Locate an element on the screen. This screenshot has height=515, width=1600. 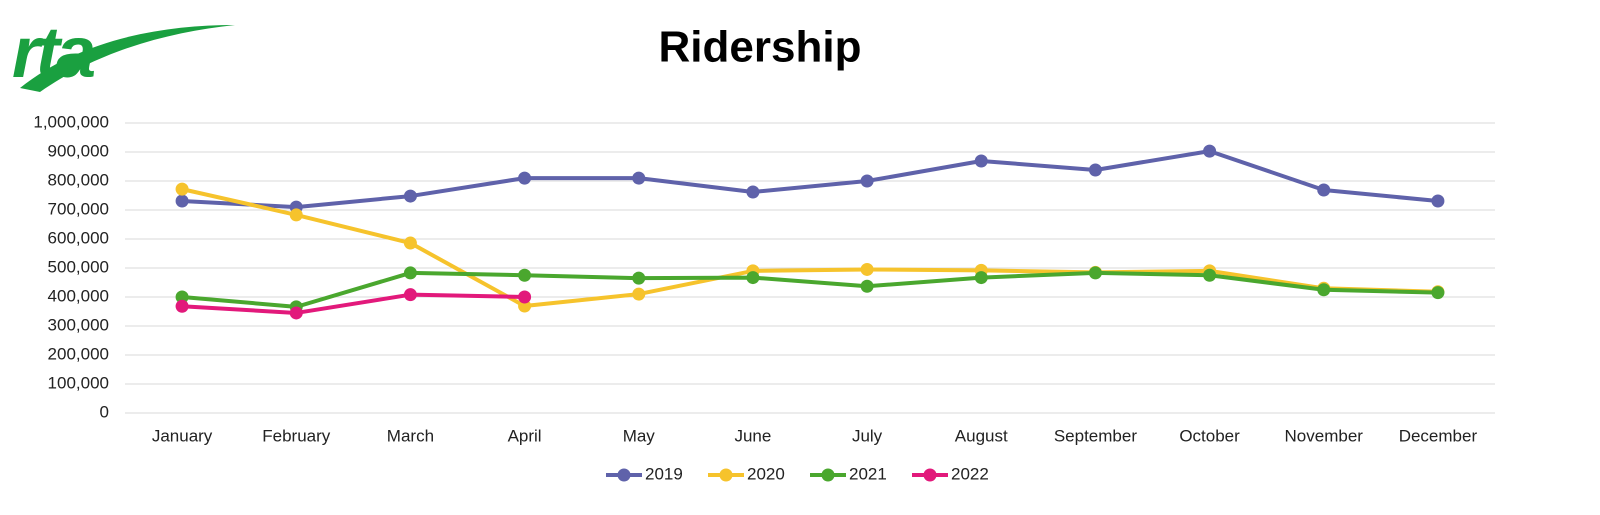
y-tick-label: 400,000 is located at coordinates (78, 295).